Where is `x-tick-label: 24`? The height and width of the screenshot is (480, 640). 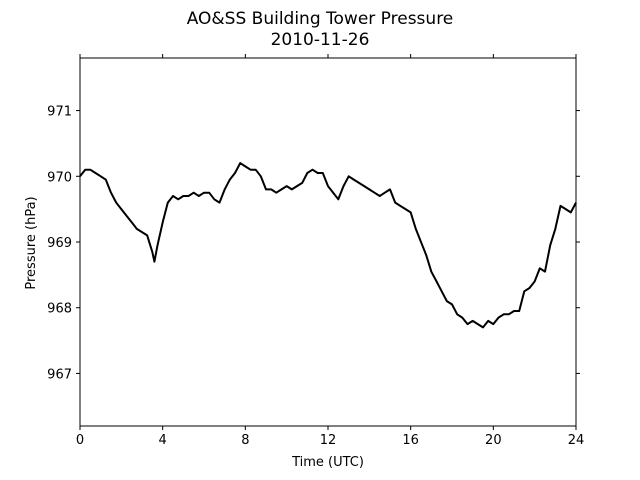 x-tick-label: 24 is located at coordinates (576, 440).